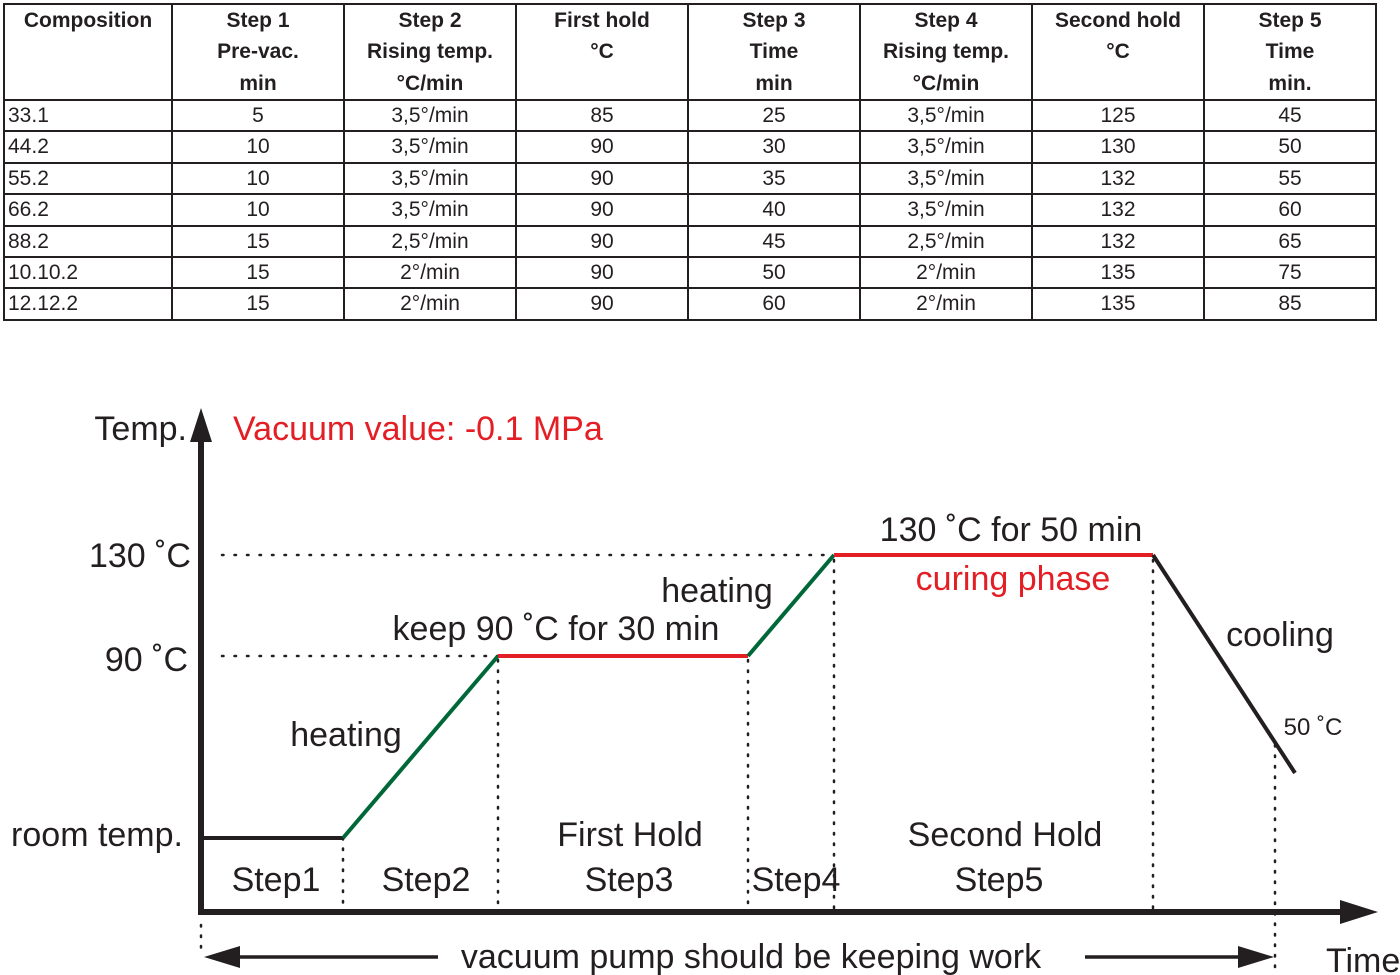 This screenshot has width=1400, height=975. I want to click on composition-cell: 55.2, so click(88, 179).